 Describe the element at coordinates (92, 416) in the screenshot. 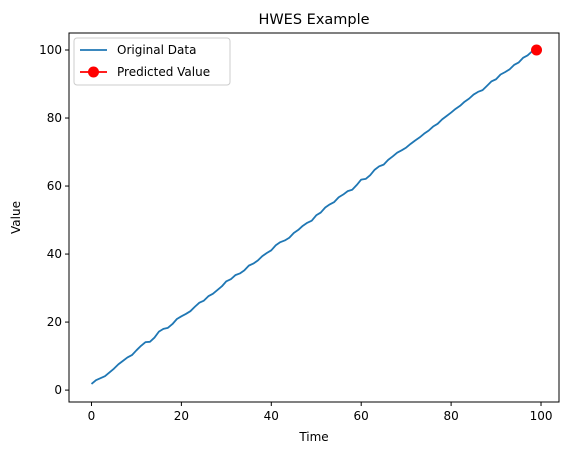

I see `x-tick-label: 0` at that location.